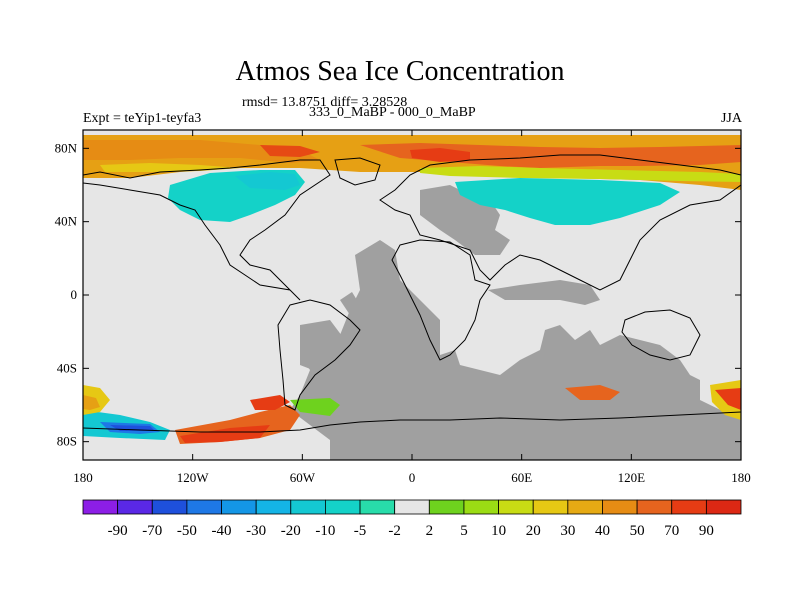 This screenshot has width=800, height=600. What do you see at coordinates (66, 221) in the screenshot?
I see `lat-label: 40N` at bounding box center [66, 221].